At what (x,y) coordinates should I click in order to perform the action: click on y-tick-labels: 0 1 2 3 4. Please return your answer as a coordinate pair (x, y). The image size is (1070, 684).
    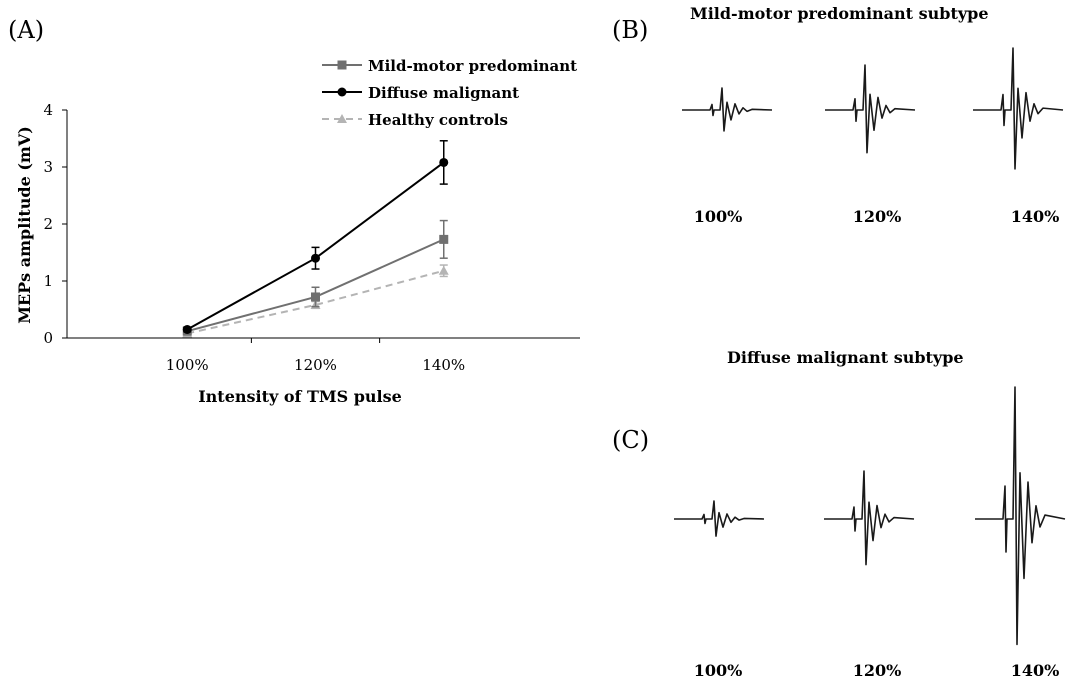
    Looking at the image, I should click on (48, 224).